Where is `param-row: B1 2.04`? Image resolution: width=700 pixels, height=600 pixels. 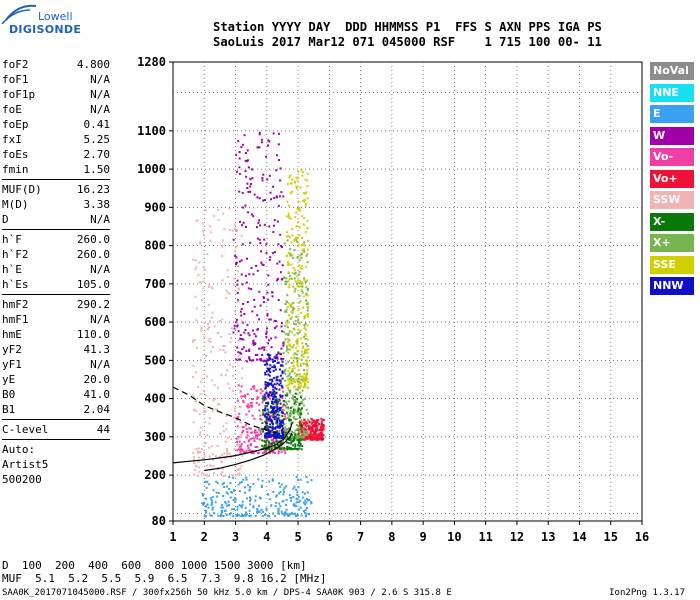 param-row: B1 2.04 is located at coordinates (56, 409).